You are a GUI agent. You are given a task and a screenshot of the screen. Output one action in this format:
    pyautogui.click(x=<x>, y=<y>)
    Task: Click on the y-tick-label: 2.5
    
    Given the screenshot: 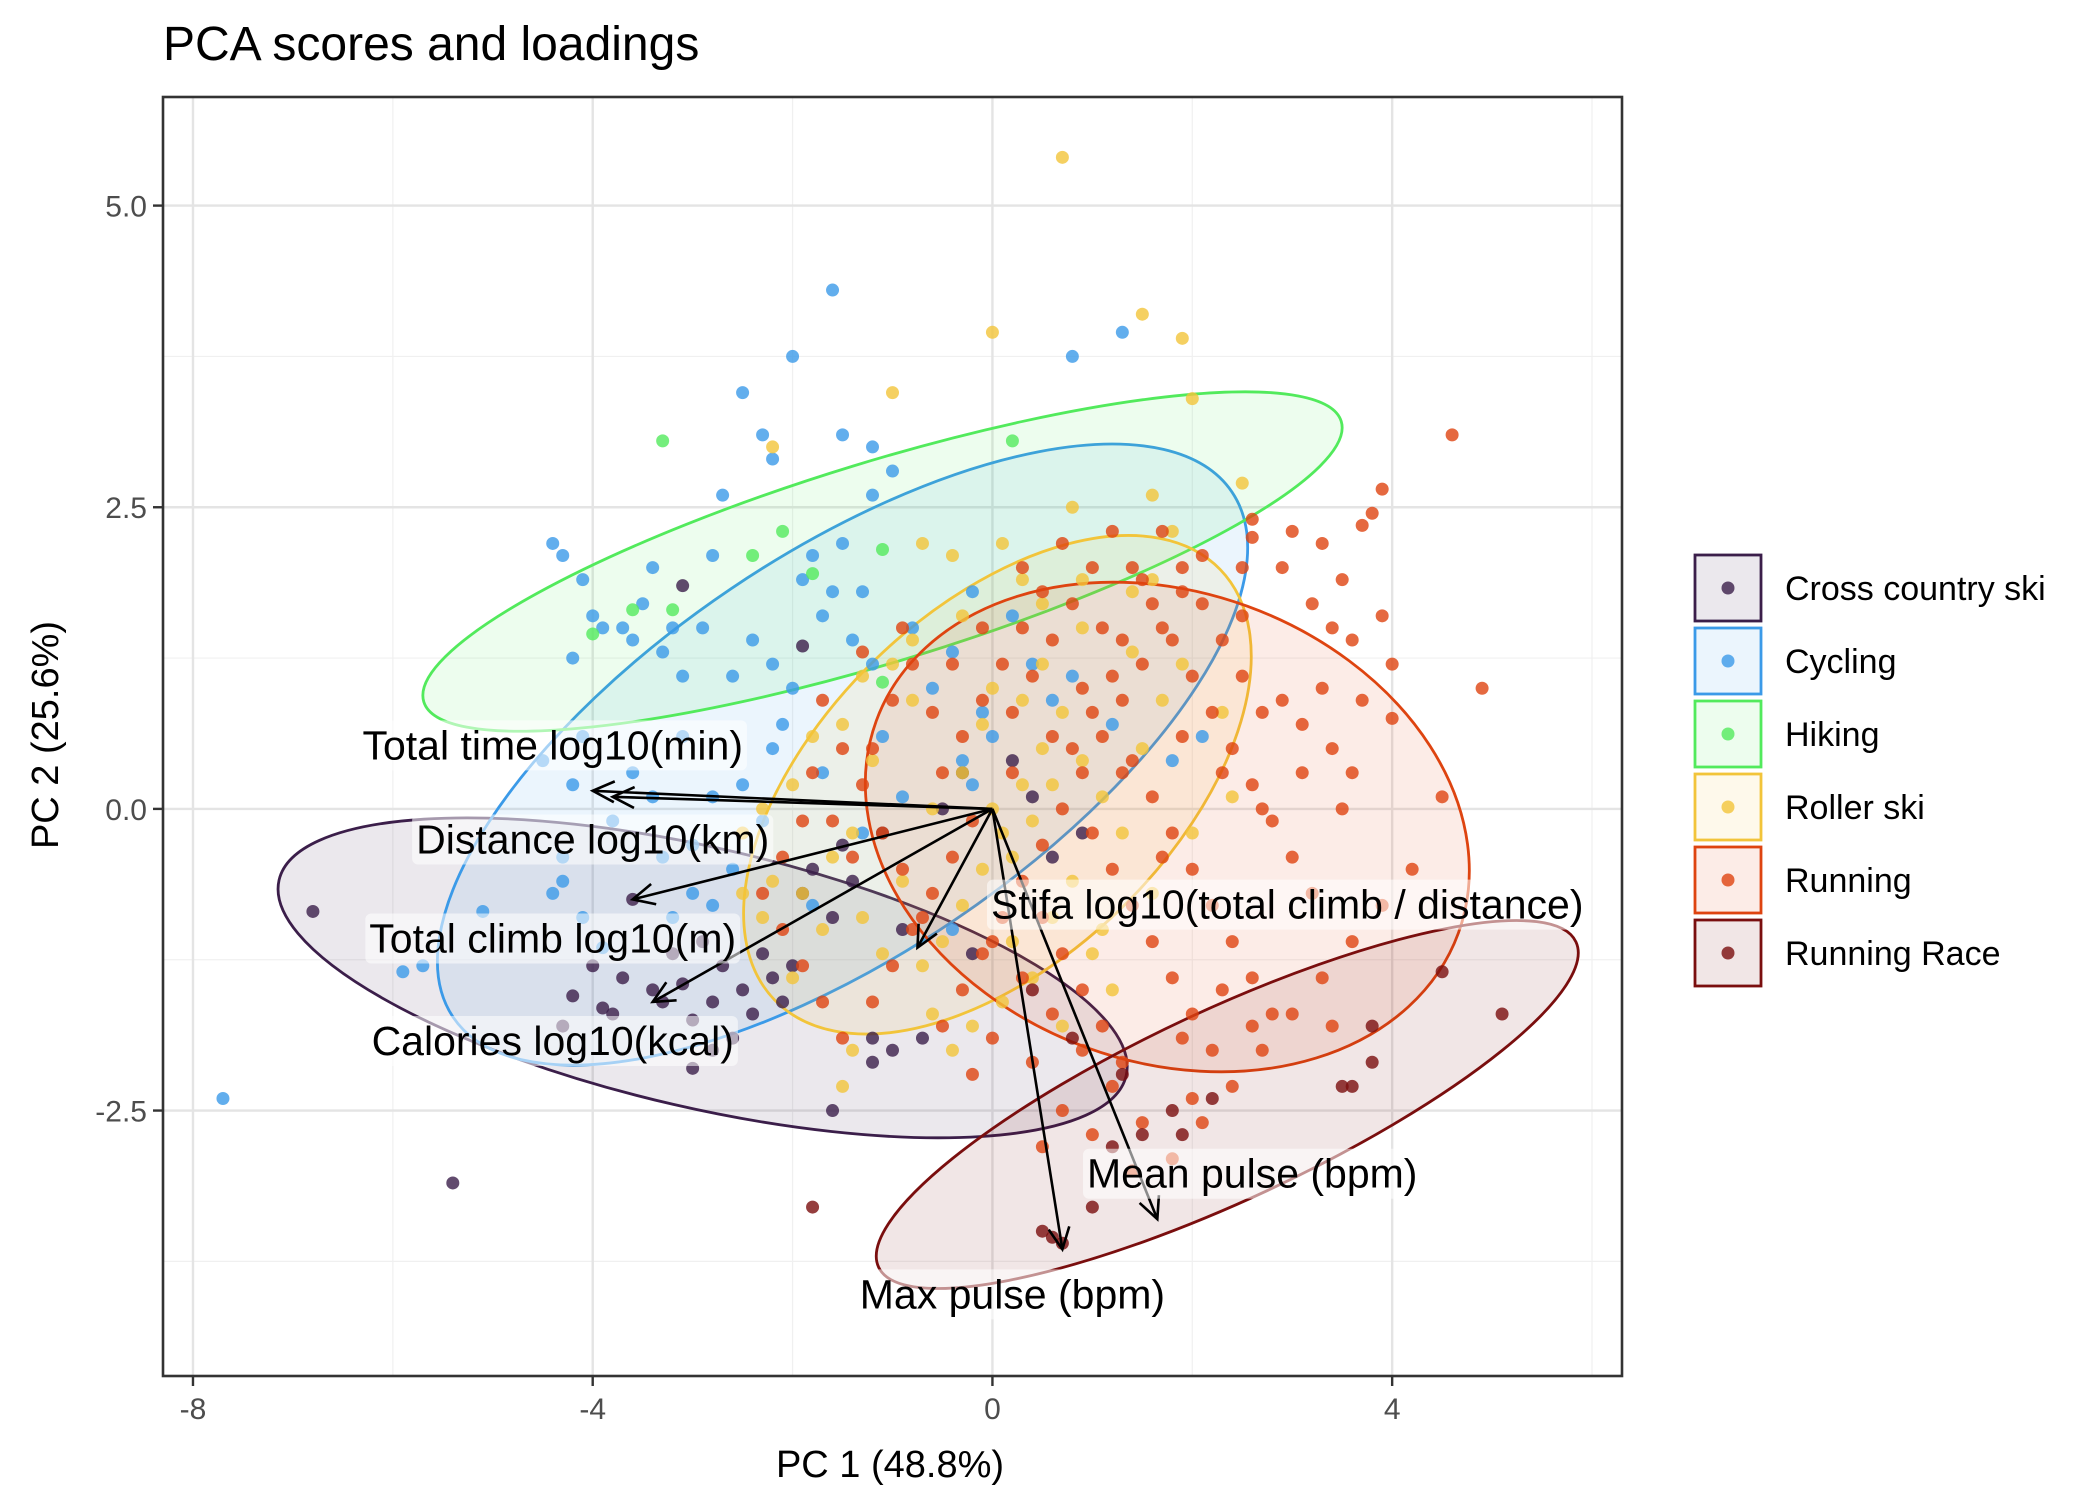 What is the action you would take?
    pyautogui.click(x=126, y=508)
    